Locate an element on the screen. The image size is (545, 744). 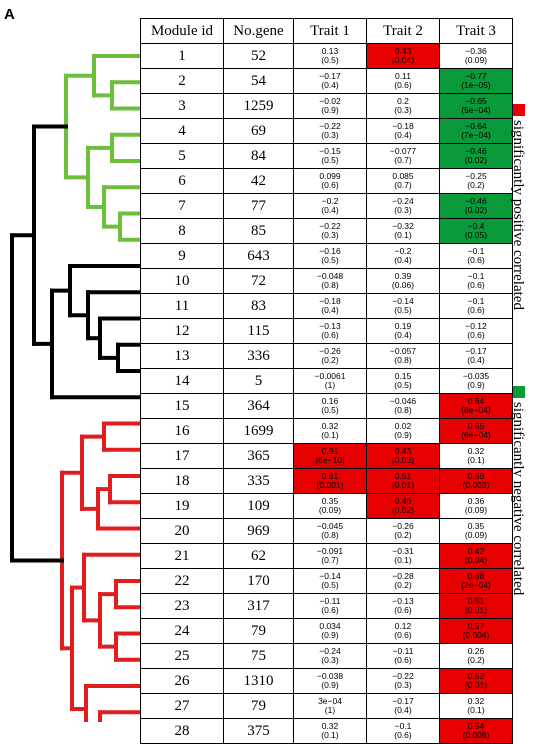
gene-count-cell: 79 is located at coordinates (258, 631).